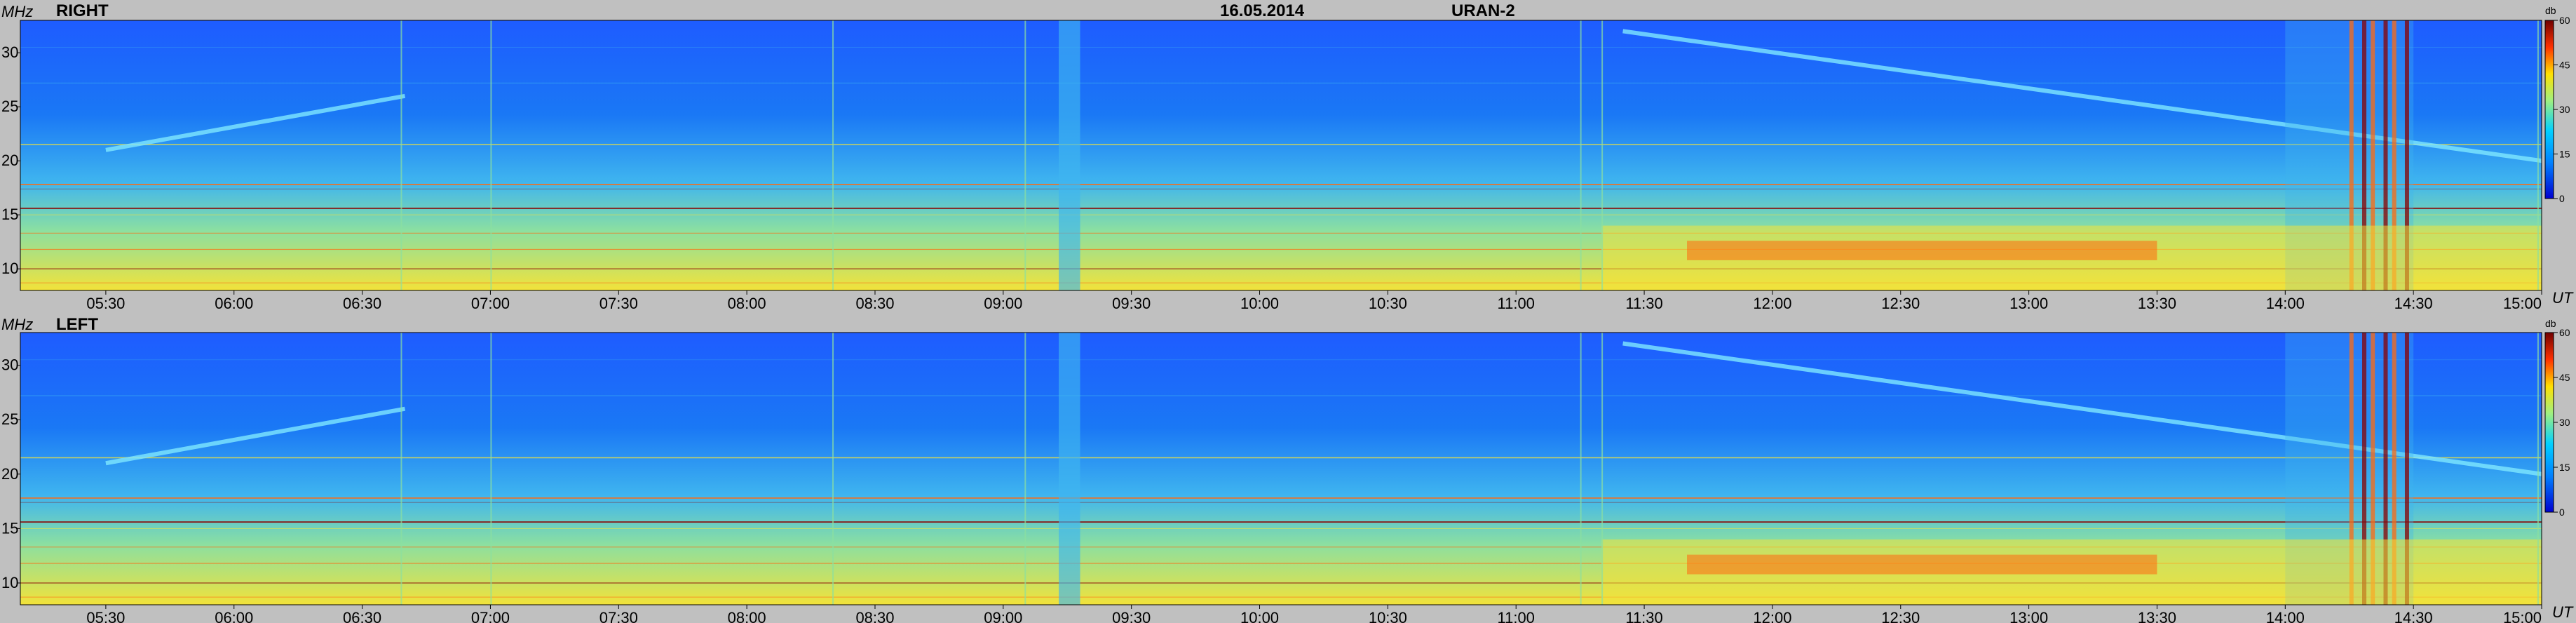 The height and width of the screenshot is (623, 2576). I want to click on y-axis-unit: MHz, so click(17, 324).